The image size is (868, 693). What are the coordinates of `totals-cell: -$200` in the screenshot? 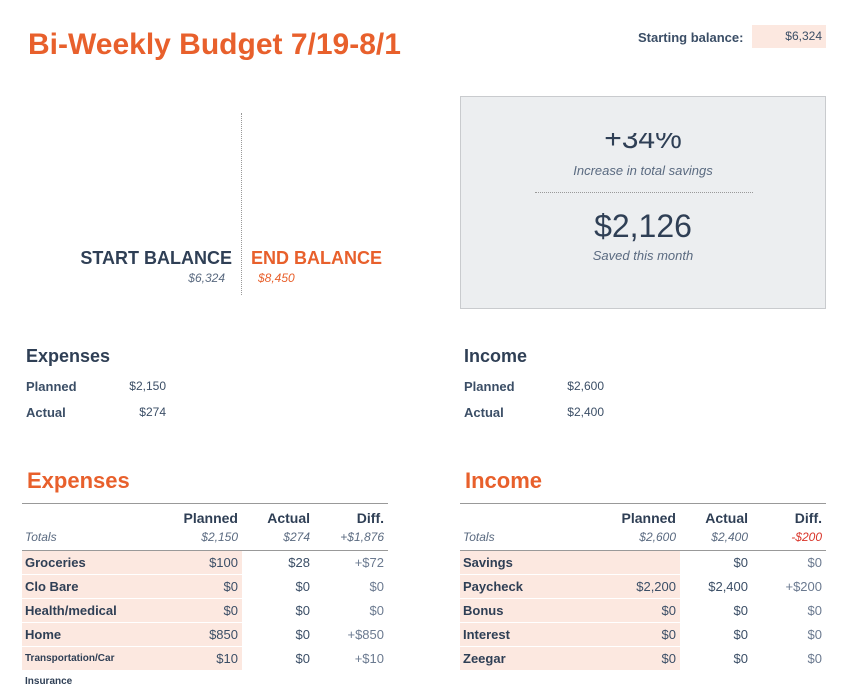 It's located at (806, 537).